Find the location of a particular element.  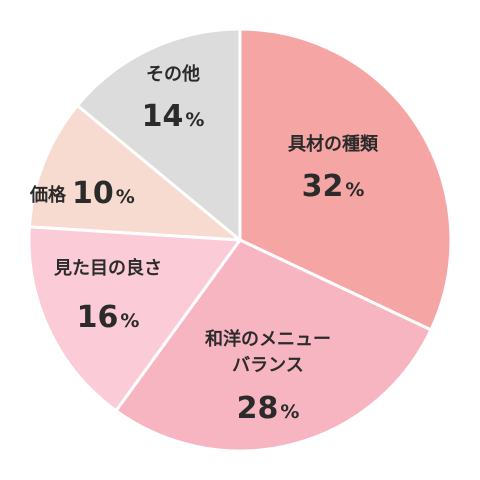

slice-value: 32 is located at coordinates (323, 186).